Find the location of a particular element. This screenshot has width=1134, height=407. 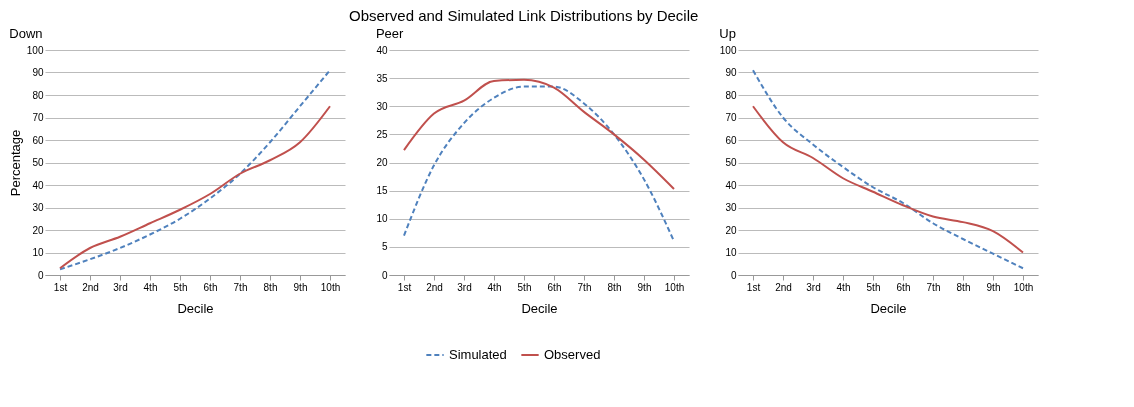

legend-label: Observed is located at coordinates (572, 354).